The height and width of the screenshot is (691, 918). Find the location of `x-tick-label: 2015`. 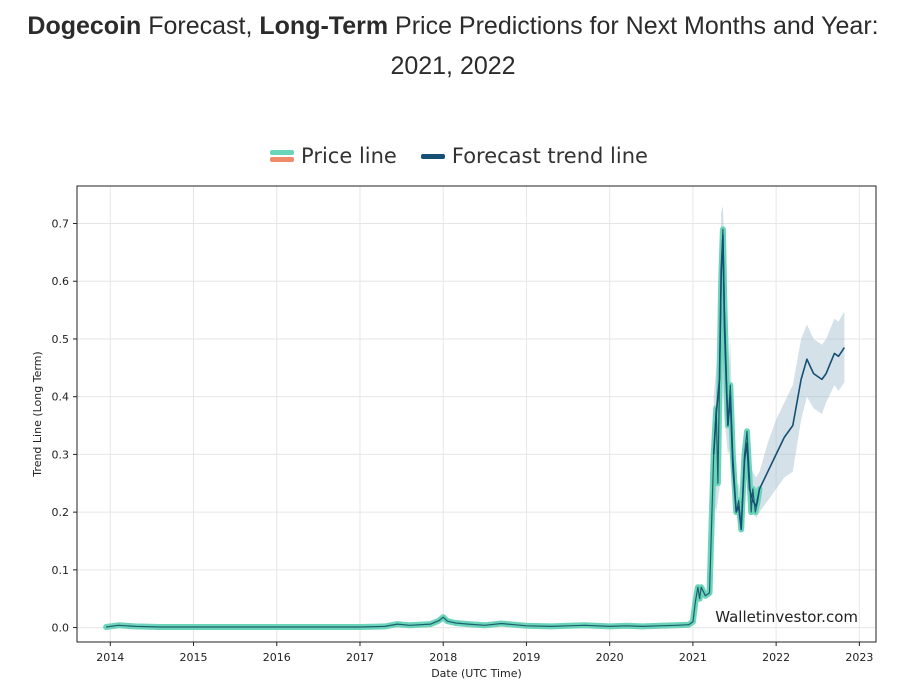

x-tick-label: 2015 is located at coordinates (194, 657).